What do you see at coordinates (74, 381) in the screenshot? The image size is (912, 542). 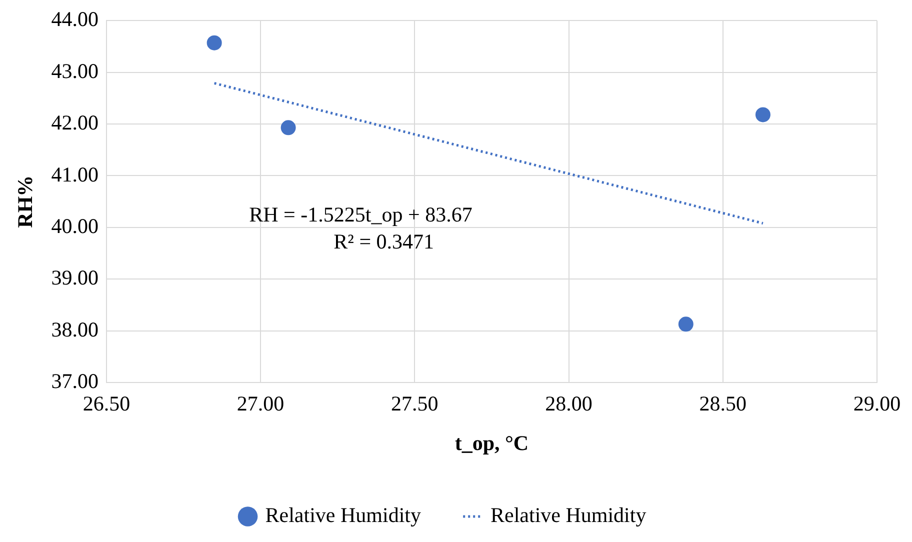 I see `y-tick-label: 37.00` at bounding box center [74, 381].